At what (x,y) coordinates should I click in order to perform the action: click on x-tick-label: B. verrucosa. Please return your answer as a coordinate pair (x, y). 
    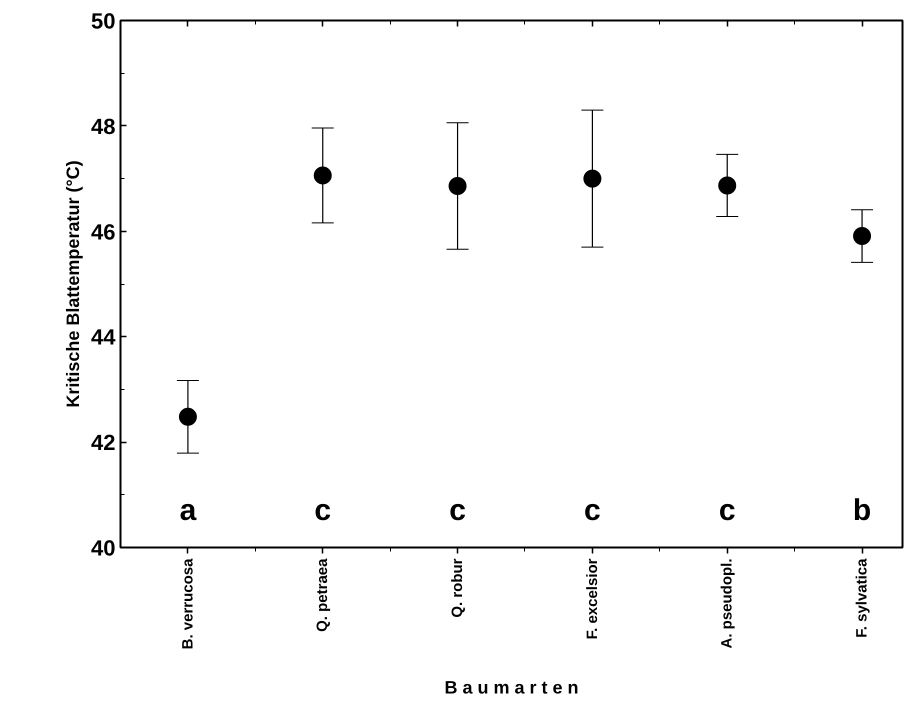
    Looking at the image, I should click on (187, 604).